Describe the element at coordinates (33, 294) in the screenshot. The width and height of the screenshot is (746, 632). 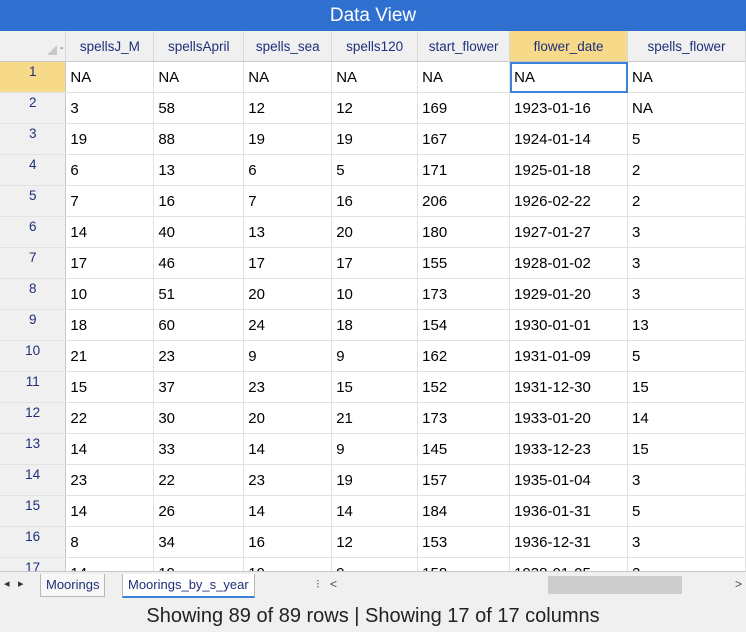
I see `row-header: 8` at that location.